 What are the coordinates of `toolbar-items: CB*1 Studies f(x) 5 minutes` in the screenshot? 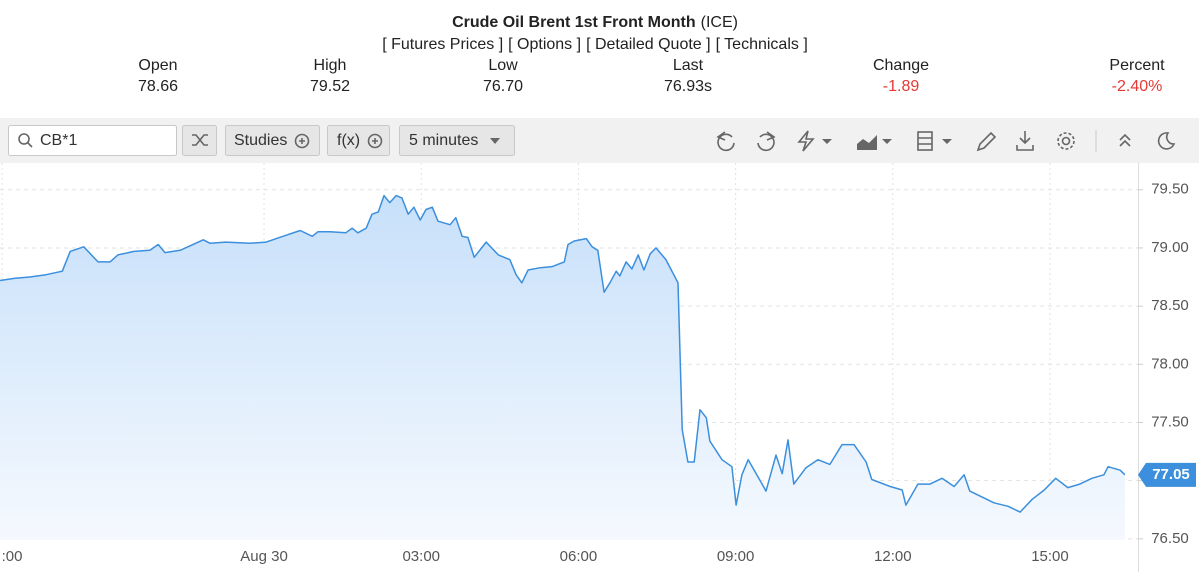 It's located at (592, 140).